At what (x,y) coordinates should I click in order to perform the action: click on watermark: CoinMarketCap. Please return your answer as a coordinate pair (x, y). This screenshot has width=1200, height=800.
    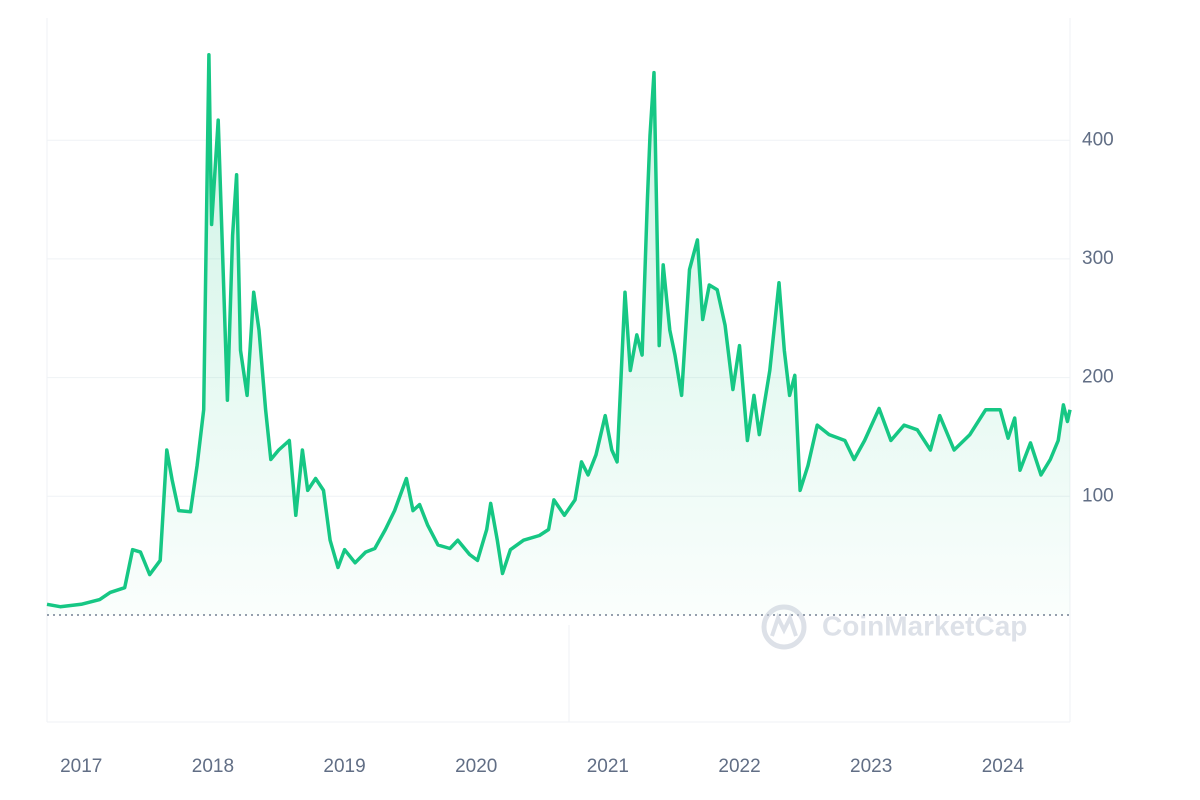
    Looking at the image, I should click on (894, 627).